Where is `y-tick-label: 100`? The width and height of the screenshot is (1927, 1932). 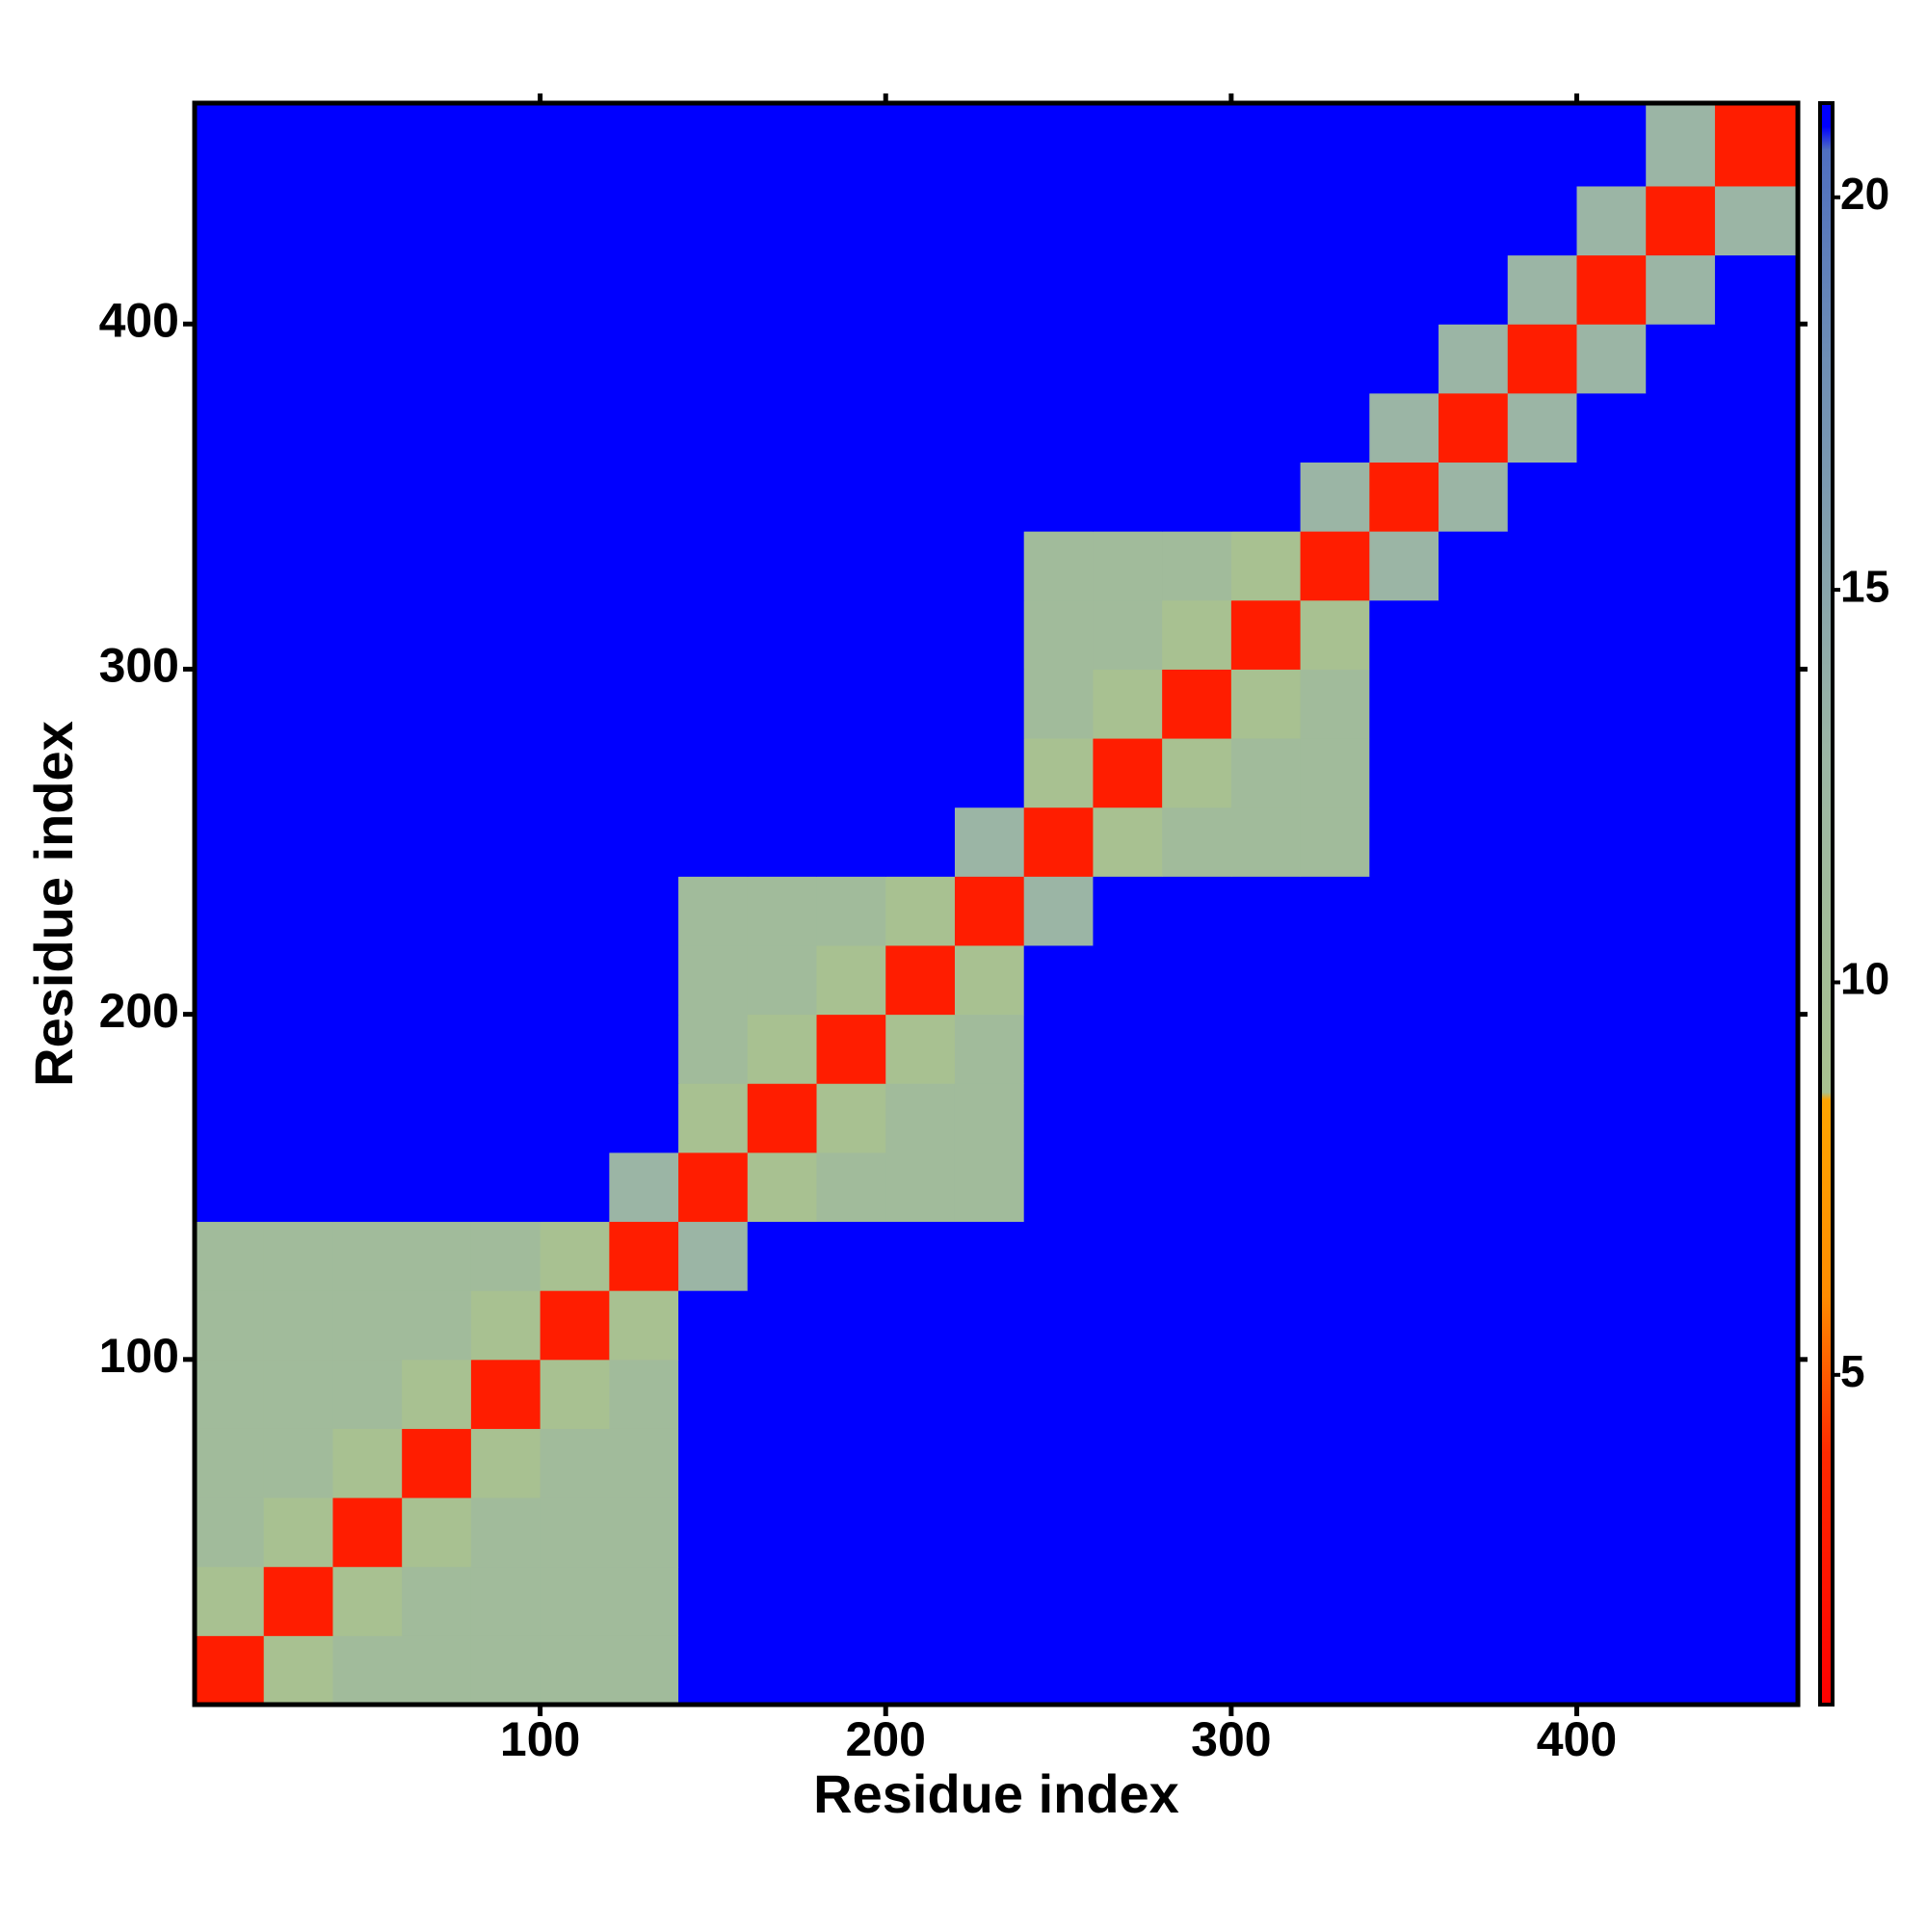 y-tick-label: 100 is located at coordinates (139, 1356).